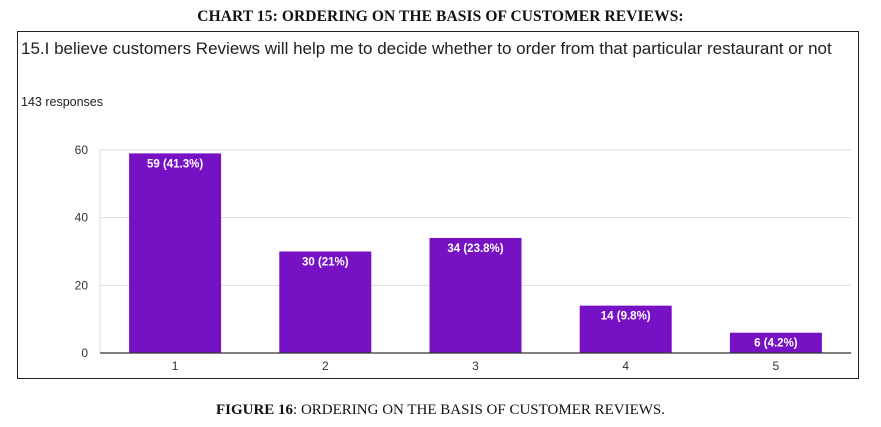 Image resolution: width=881 pixels, height=427 pixels. I want to click on x-tick-label: 2, so click(325, 366).